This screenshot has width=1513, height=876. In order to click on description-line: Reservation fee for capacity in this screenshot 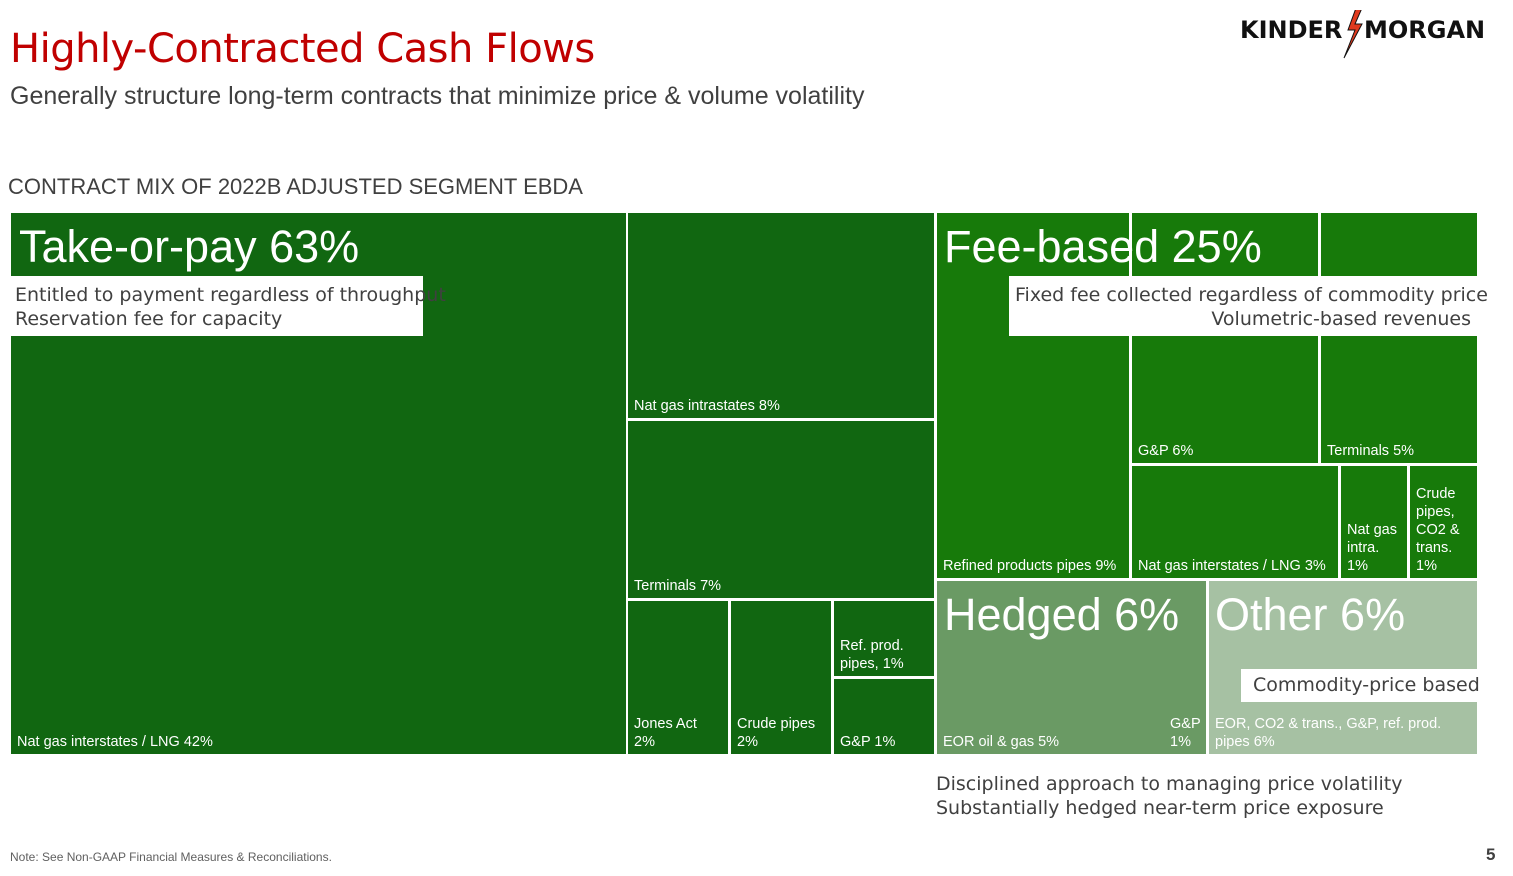, I will do `click(149, 319)`.